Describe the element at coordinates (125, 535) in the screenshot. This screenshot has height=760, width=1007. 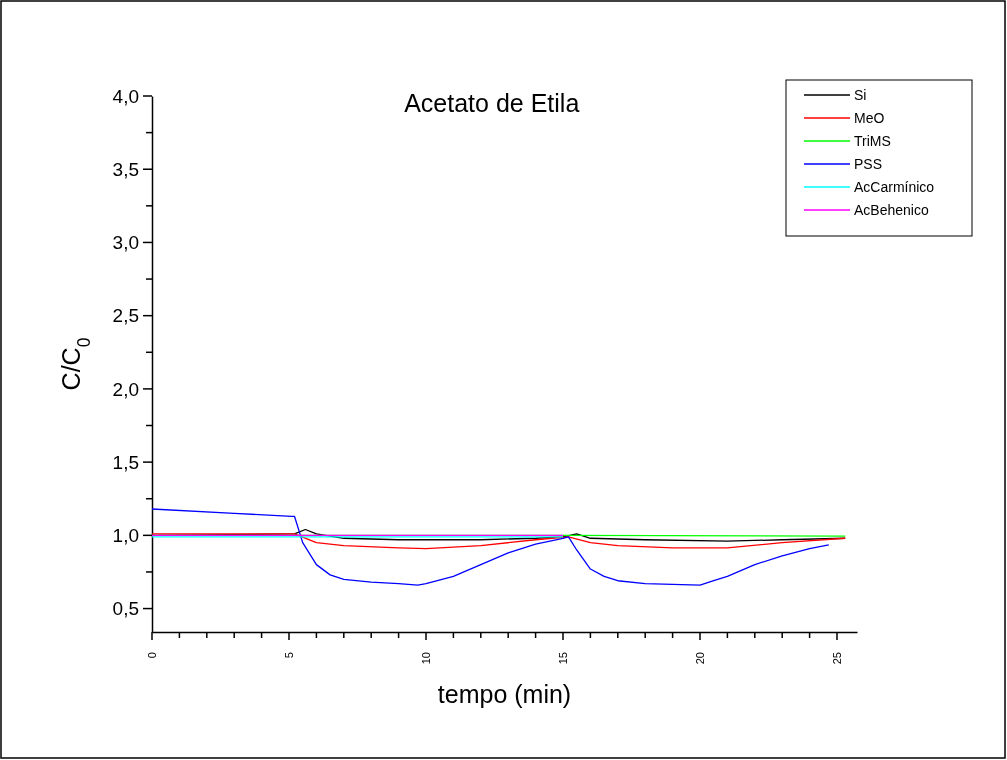
I see `y-tick-label: 1,0` at that location.